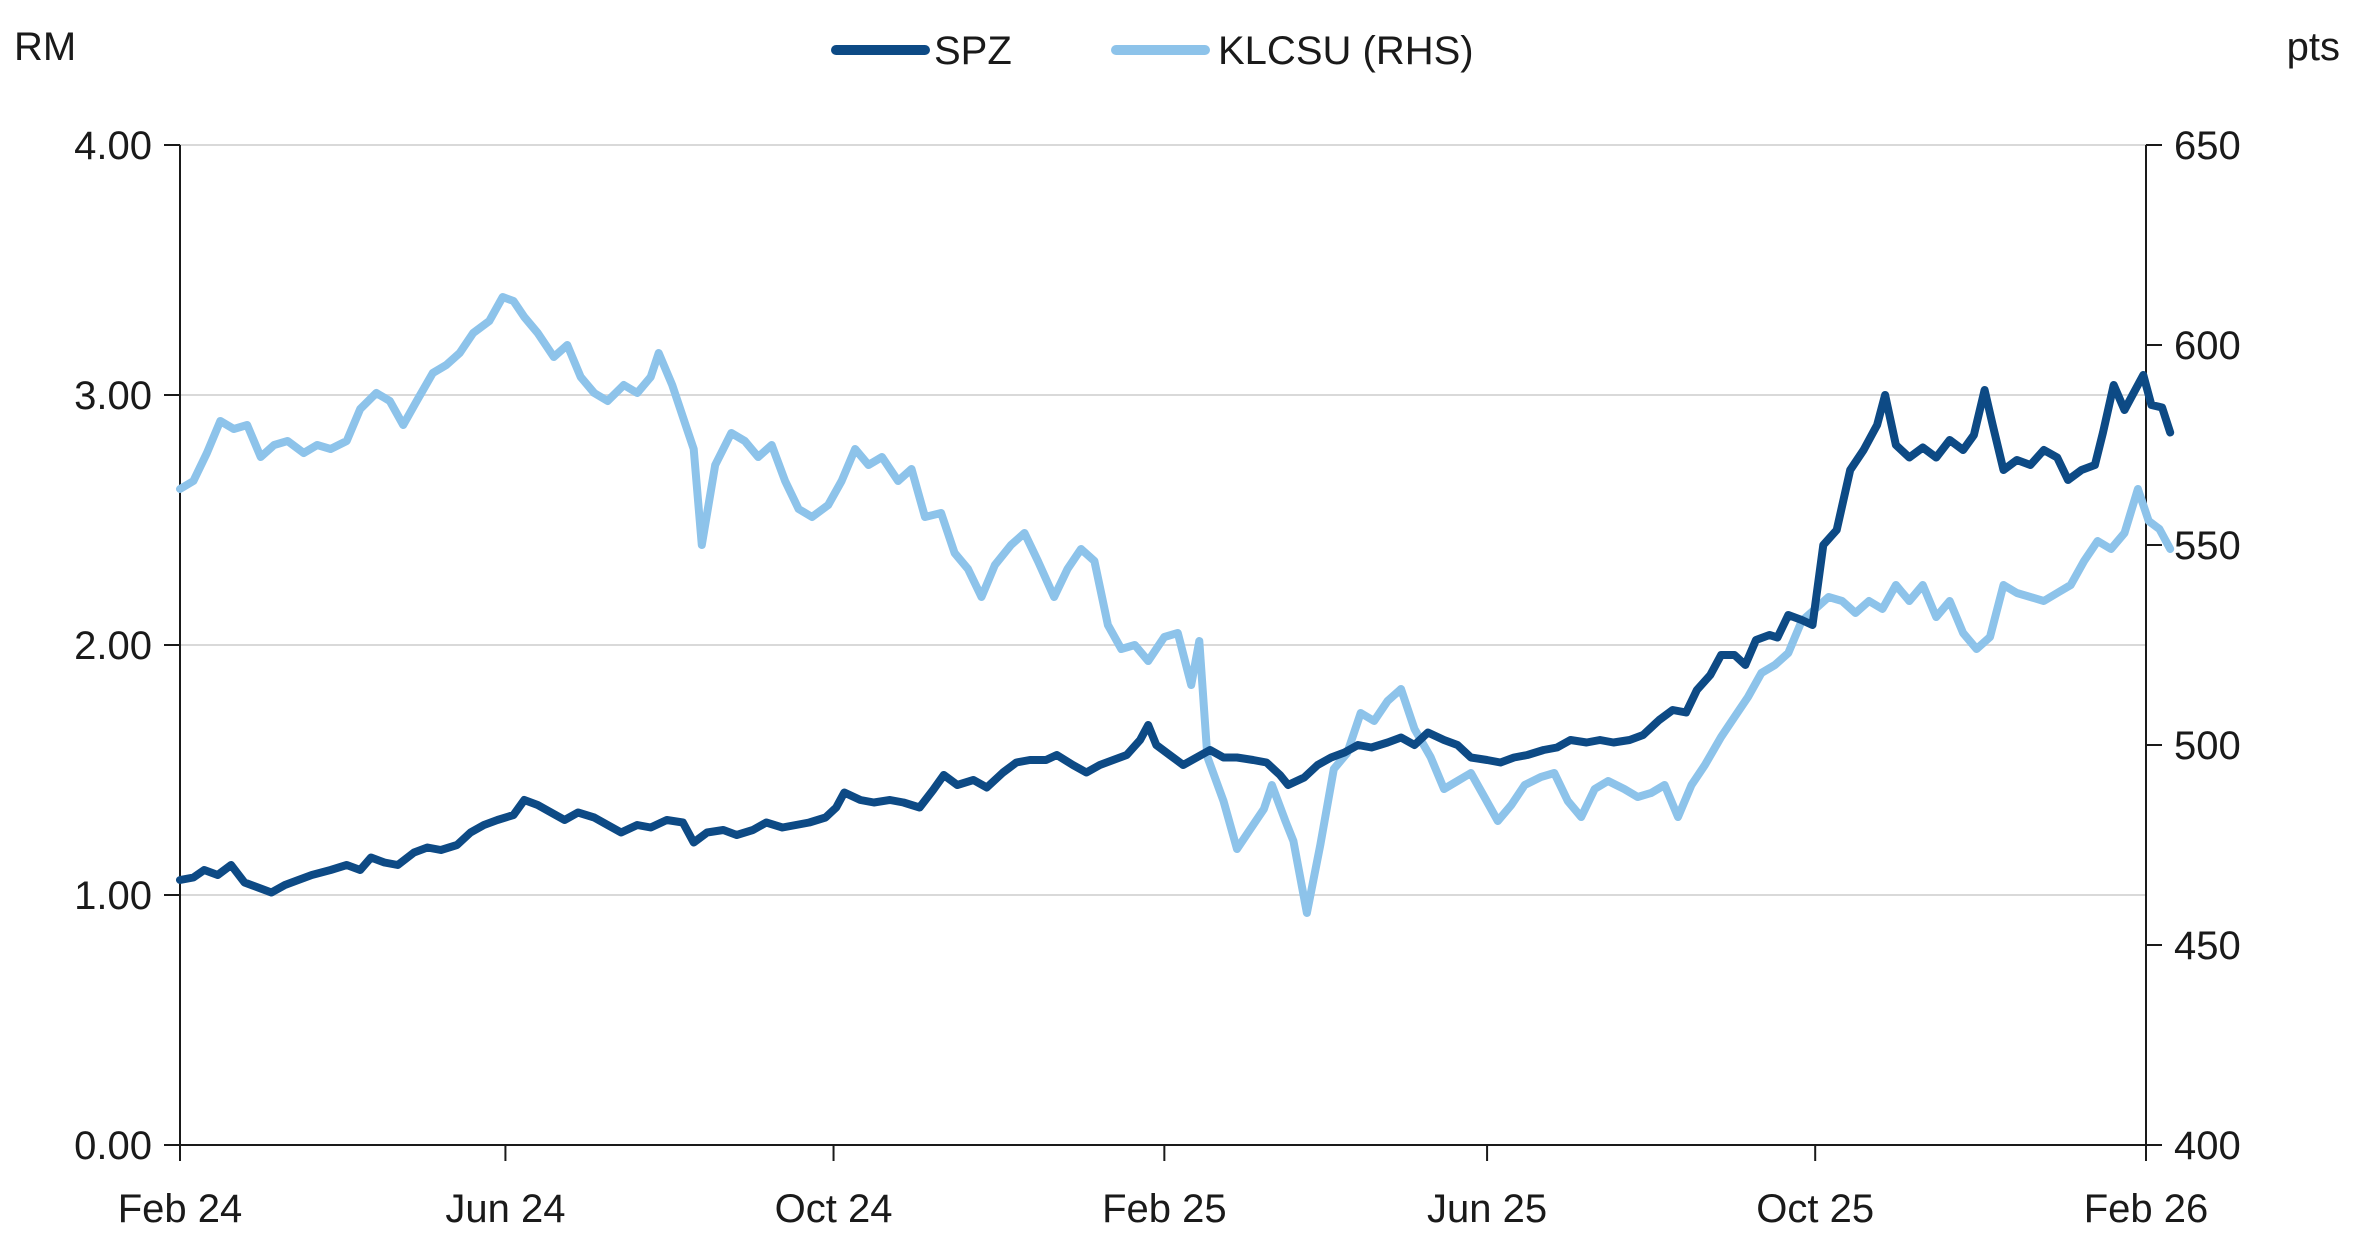 This screenshot has width=2363, height=1245. What do you see at coordinates (113, 146) in the screenshot?
I see `left-axis-tick-label: 4.00` at bounding box center [113, 146].